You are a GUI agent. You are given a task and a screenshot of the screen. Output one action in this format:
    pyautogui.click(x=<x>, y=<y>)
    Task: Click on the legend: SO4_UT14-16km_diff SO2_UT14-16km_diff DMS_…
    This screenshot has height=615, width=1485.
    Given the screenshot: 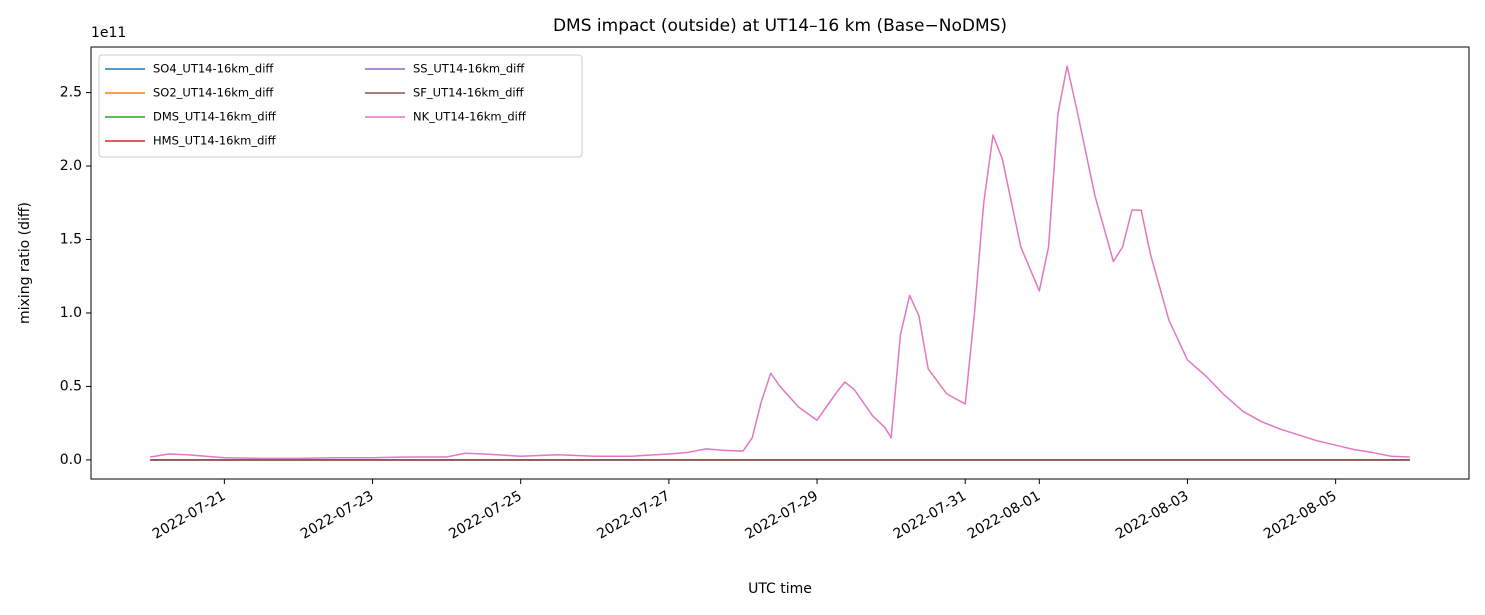 What is the action you would take?
    pyautogui.click(x=340, y=106)
    